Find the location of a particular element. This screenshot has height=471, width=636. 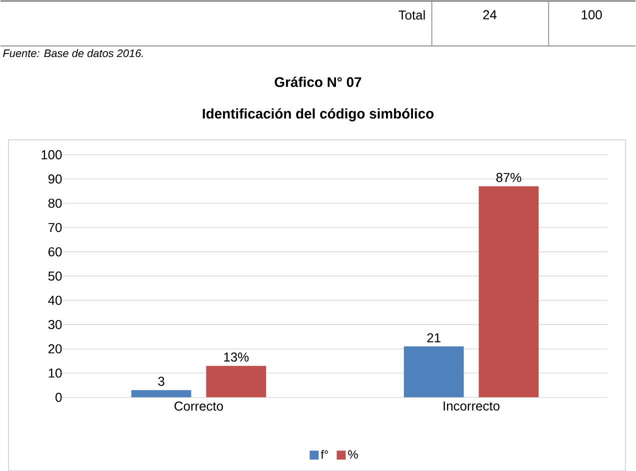

x-tick-label: Correcto is located at coordinates (198, 406).